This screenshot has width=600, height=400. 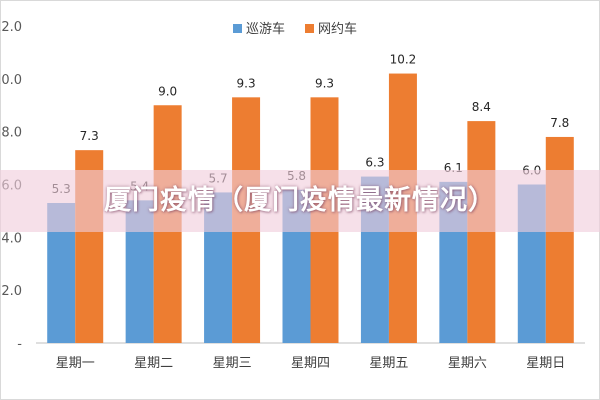 I want to click on y-tick-label: 10.0, so click(x=11, y=80).